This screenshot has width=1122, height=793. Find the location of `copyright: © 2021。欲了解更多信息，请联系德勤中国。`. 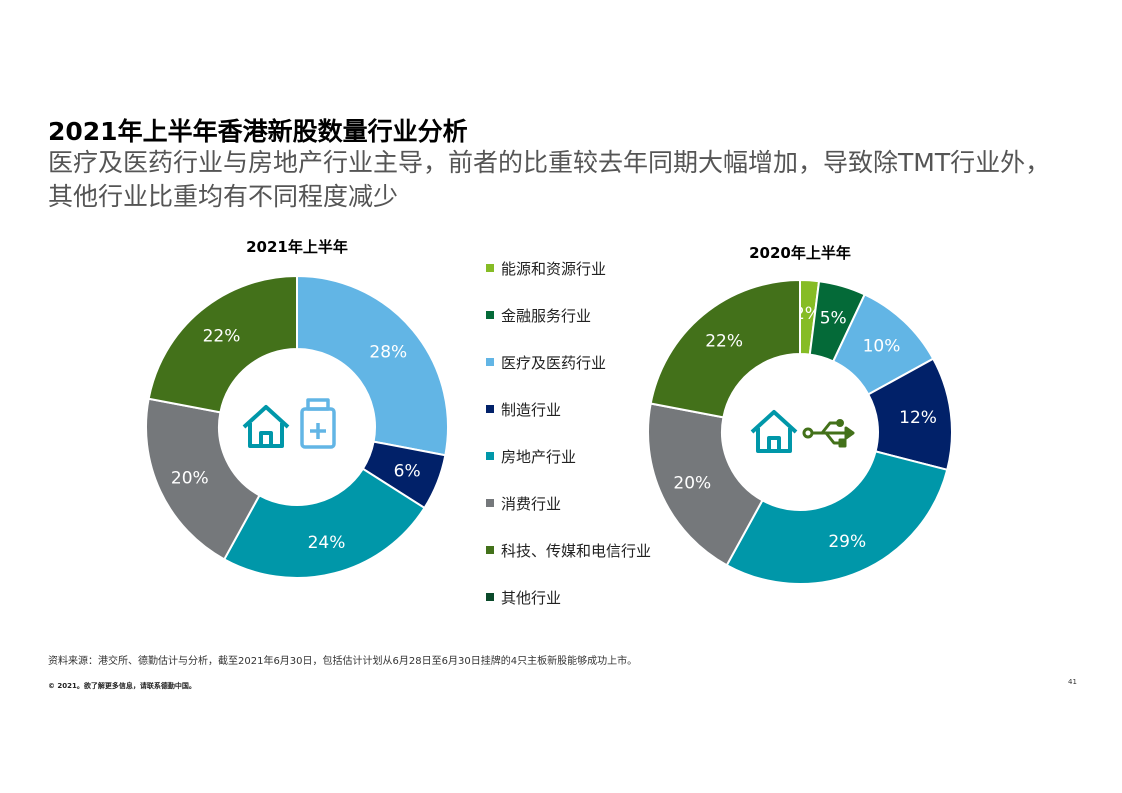

copyright: © 2021。欲了解更多信息，请联系德勤中国。 is located at coordinates (122, 686).